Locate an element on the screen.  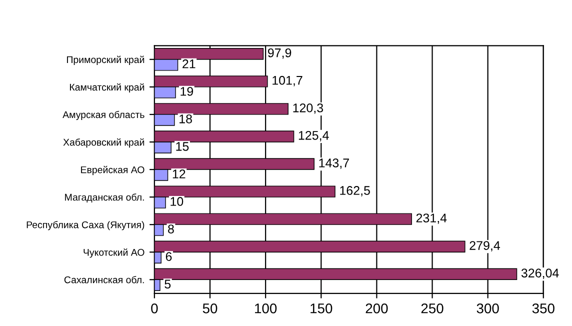
x-tick-label: 150 is located at coordinates (321, 308).